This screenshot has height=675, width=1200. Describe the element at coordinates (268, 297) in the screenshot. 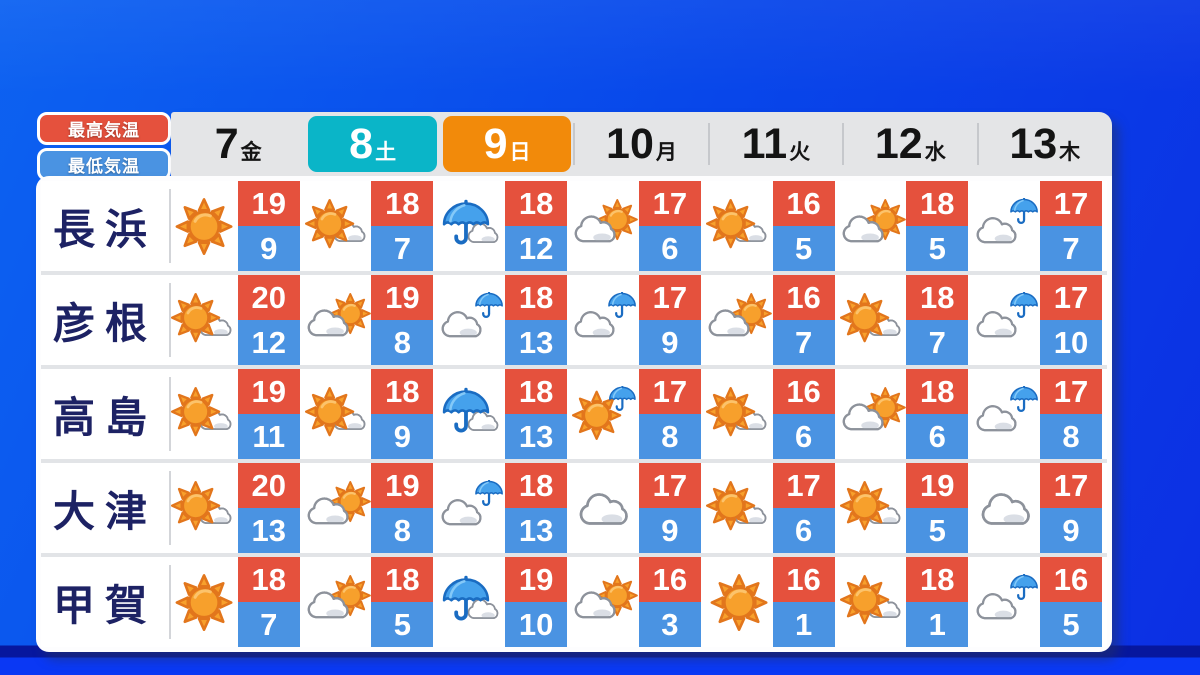

I see `high-temp: 20` at that location.